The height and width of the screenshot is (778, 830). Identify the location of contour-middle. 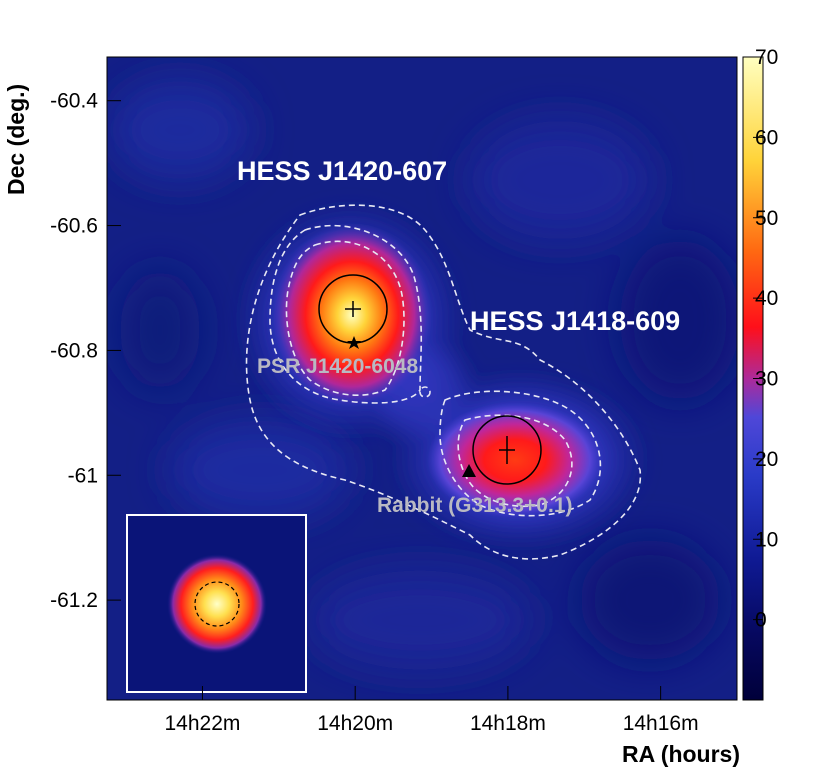
(346, 314).